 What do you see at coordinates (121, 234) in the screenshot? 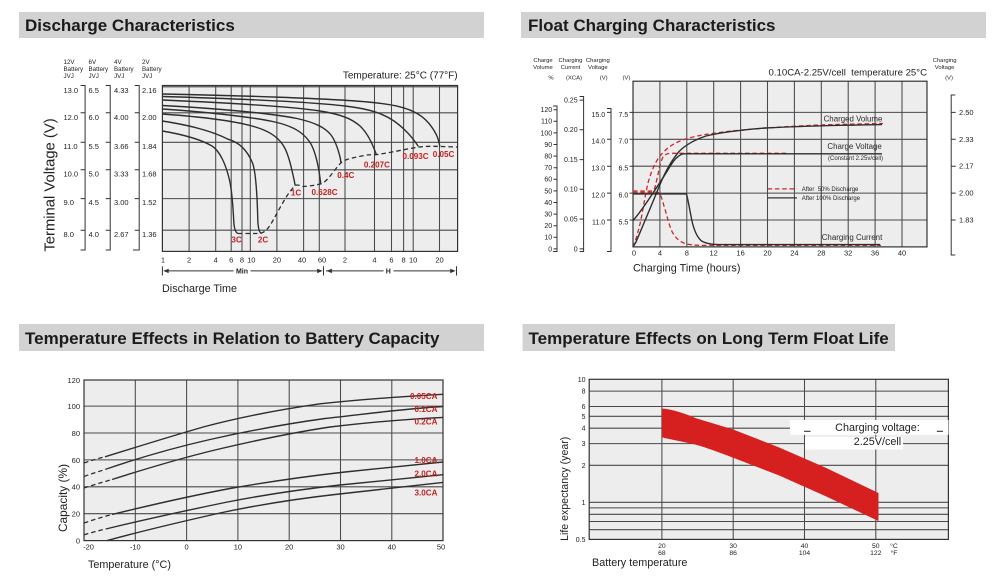
I see `svg-text: 2.67` at bounding box center [121, 234].